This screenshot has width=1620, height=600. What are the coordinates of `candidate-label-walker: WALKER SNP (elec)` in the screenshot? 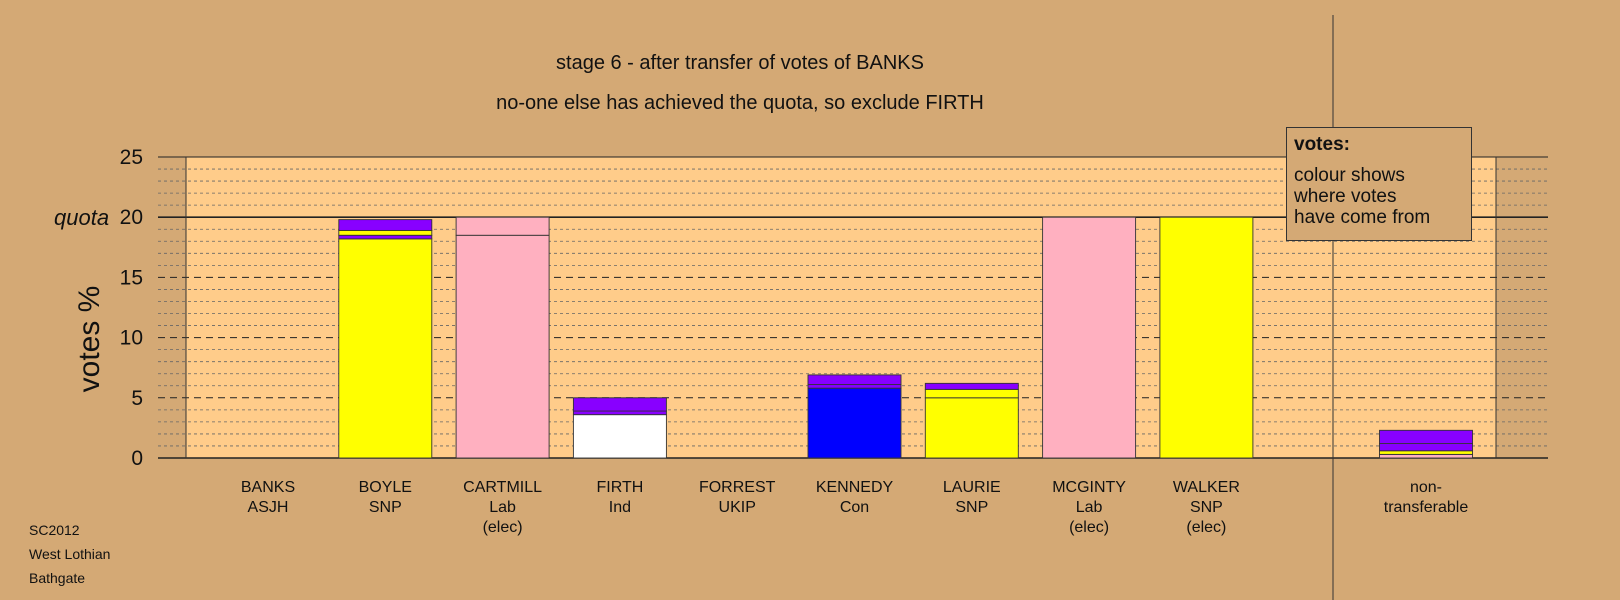 It's located at (1206, 508).